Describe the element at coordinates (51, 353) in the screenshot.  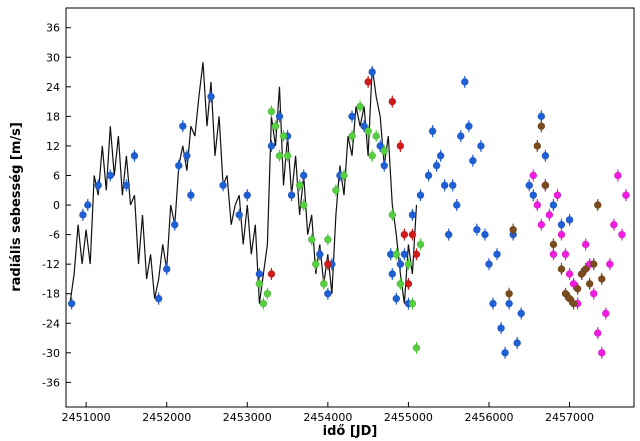
I see `y-tick-label: -30` at that location.